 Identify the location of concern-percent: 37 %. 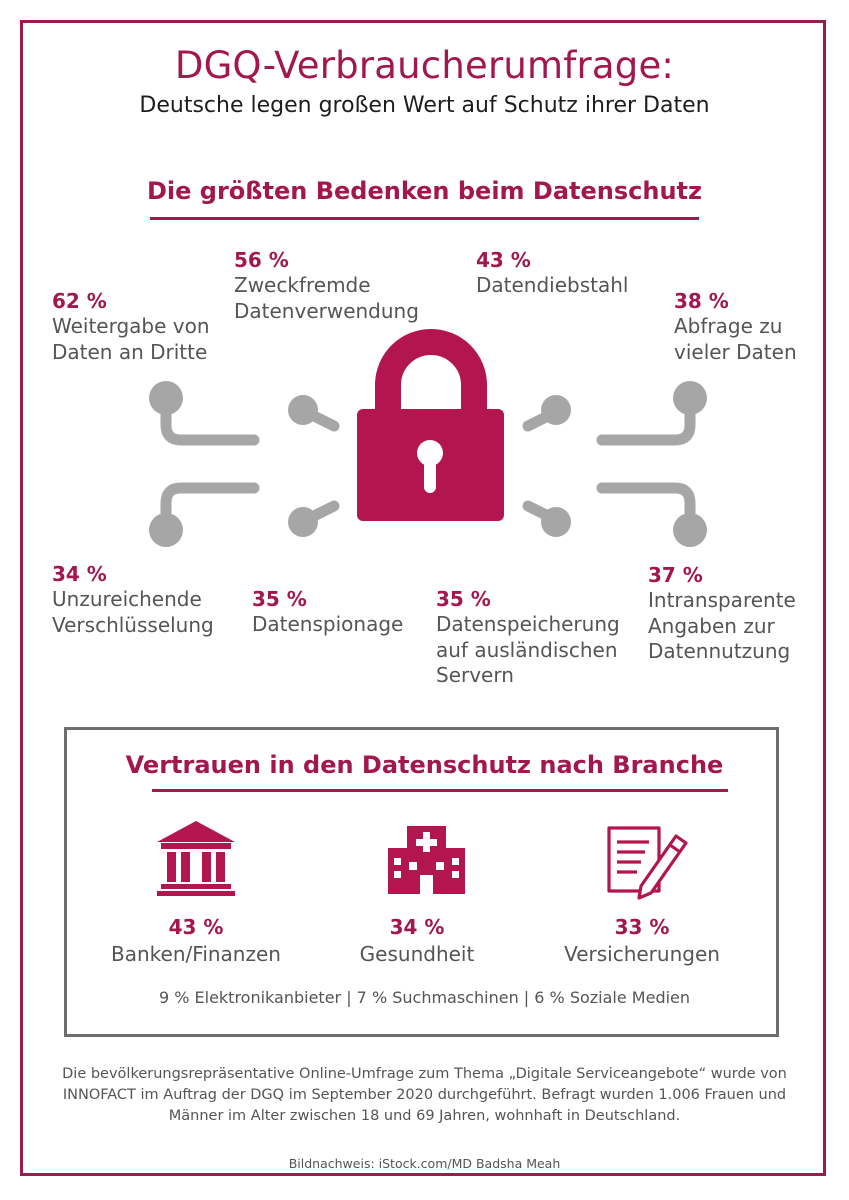
(675, 575).